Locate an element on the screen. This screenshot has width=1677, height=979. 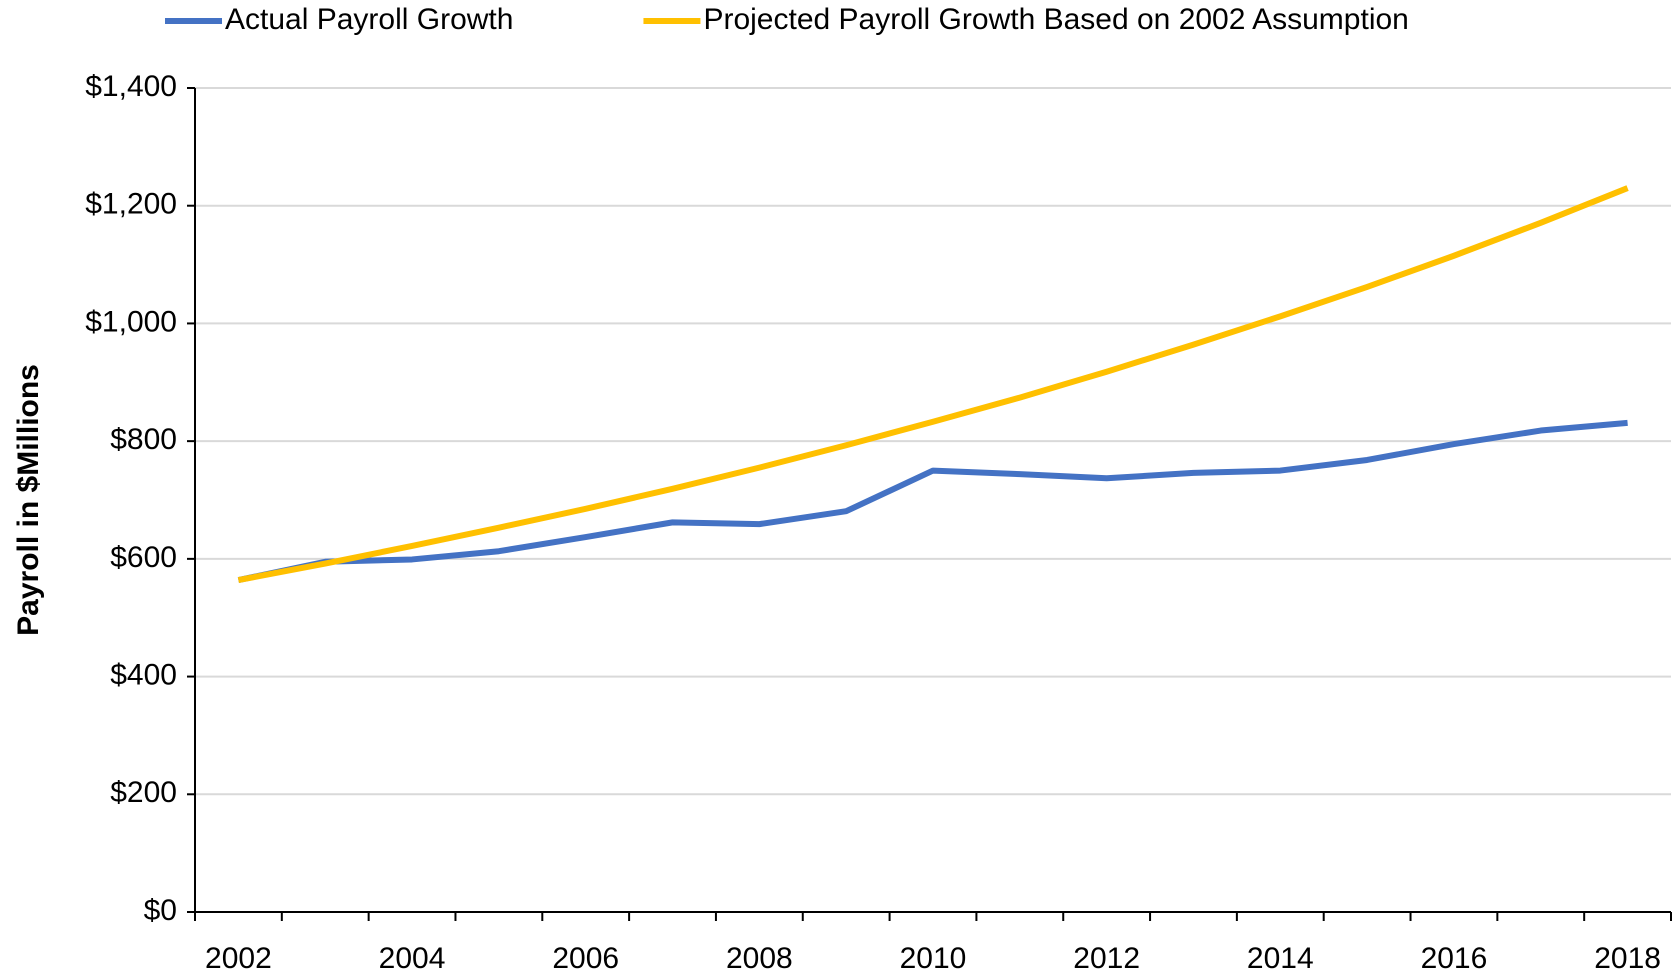
x-tick-label: 2010 is located at coordinates (933, 958).